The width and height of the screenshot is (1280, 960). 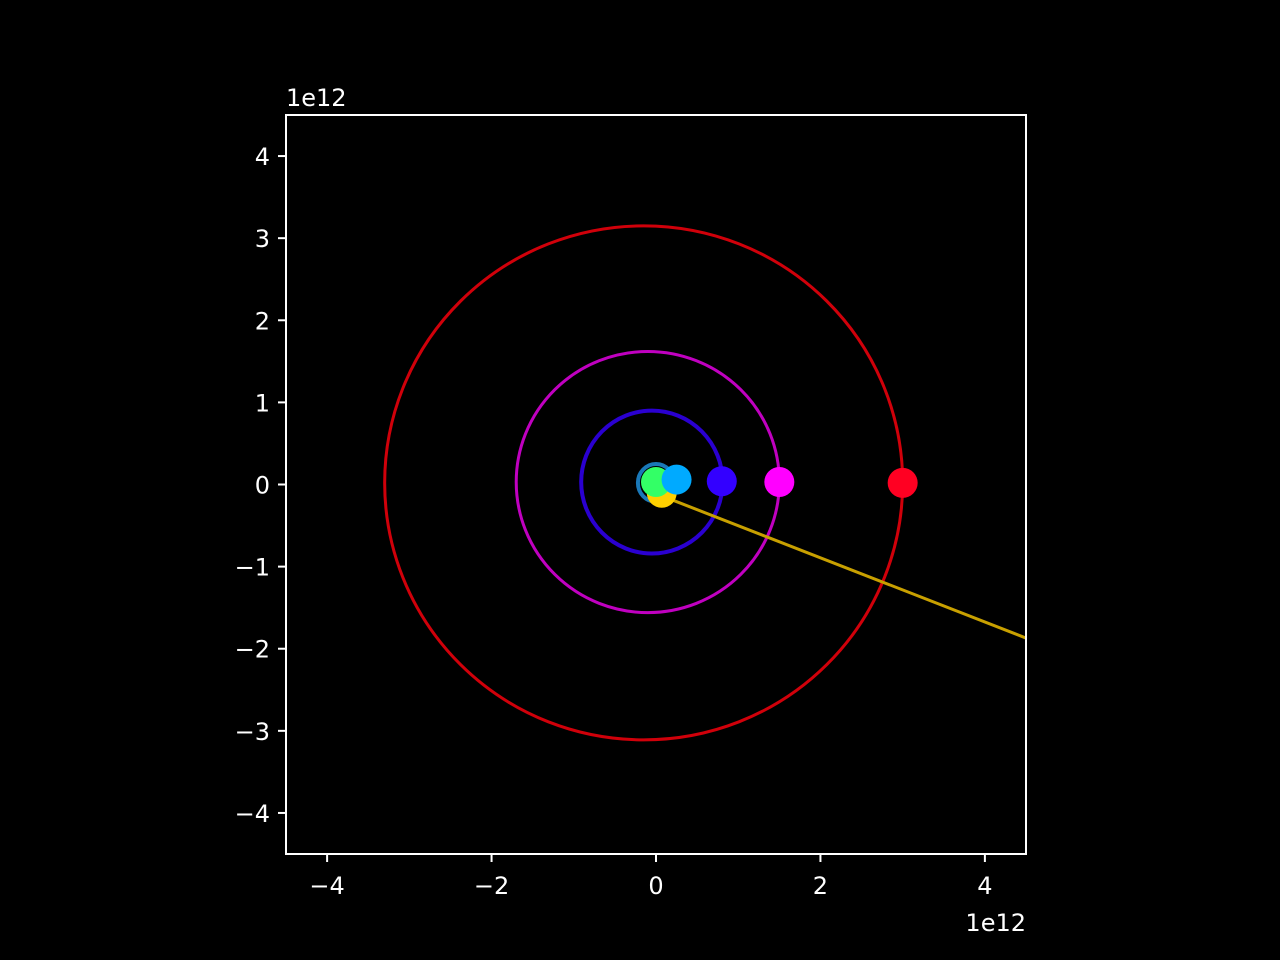 I want to click on y-tick-label: −4, so click(x=252, y=814).